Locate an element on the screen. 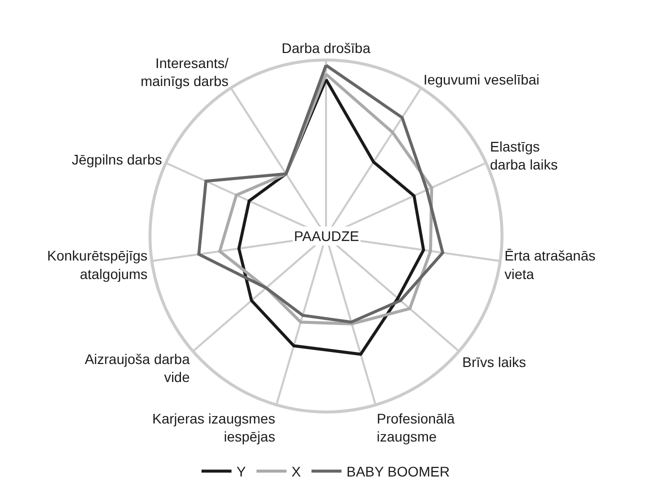  spoke-label: Profesionālā izaugsme is located at coordinates (415, 427).